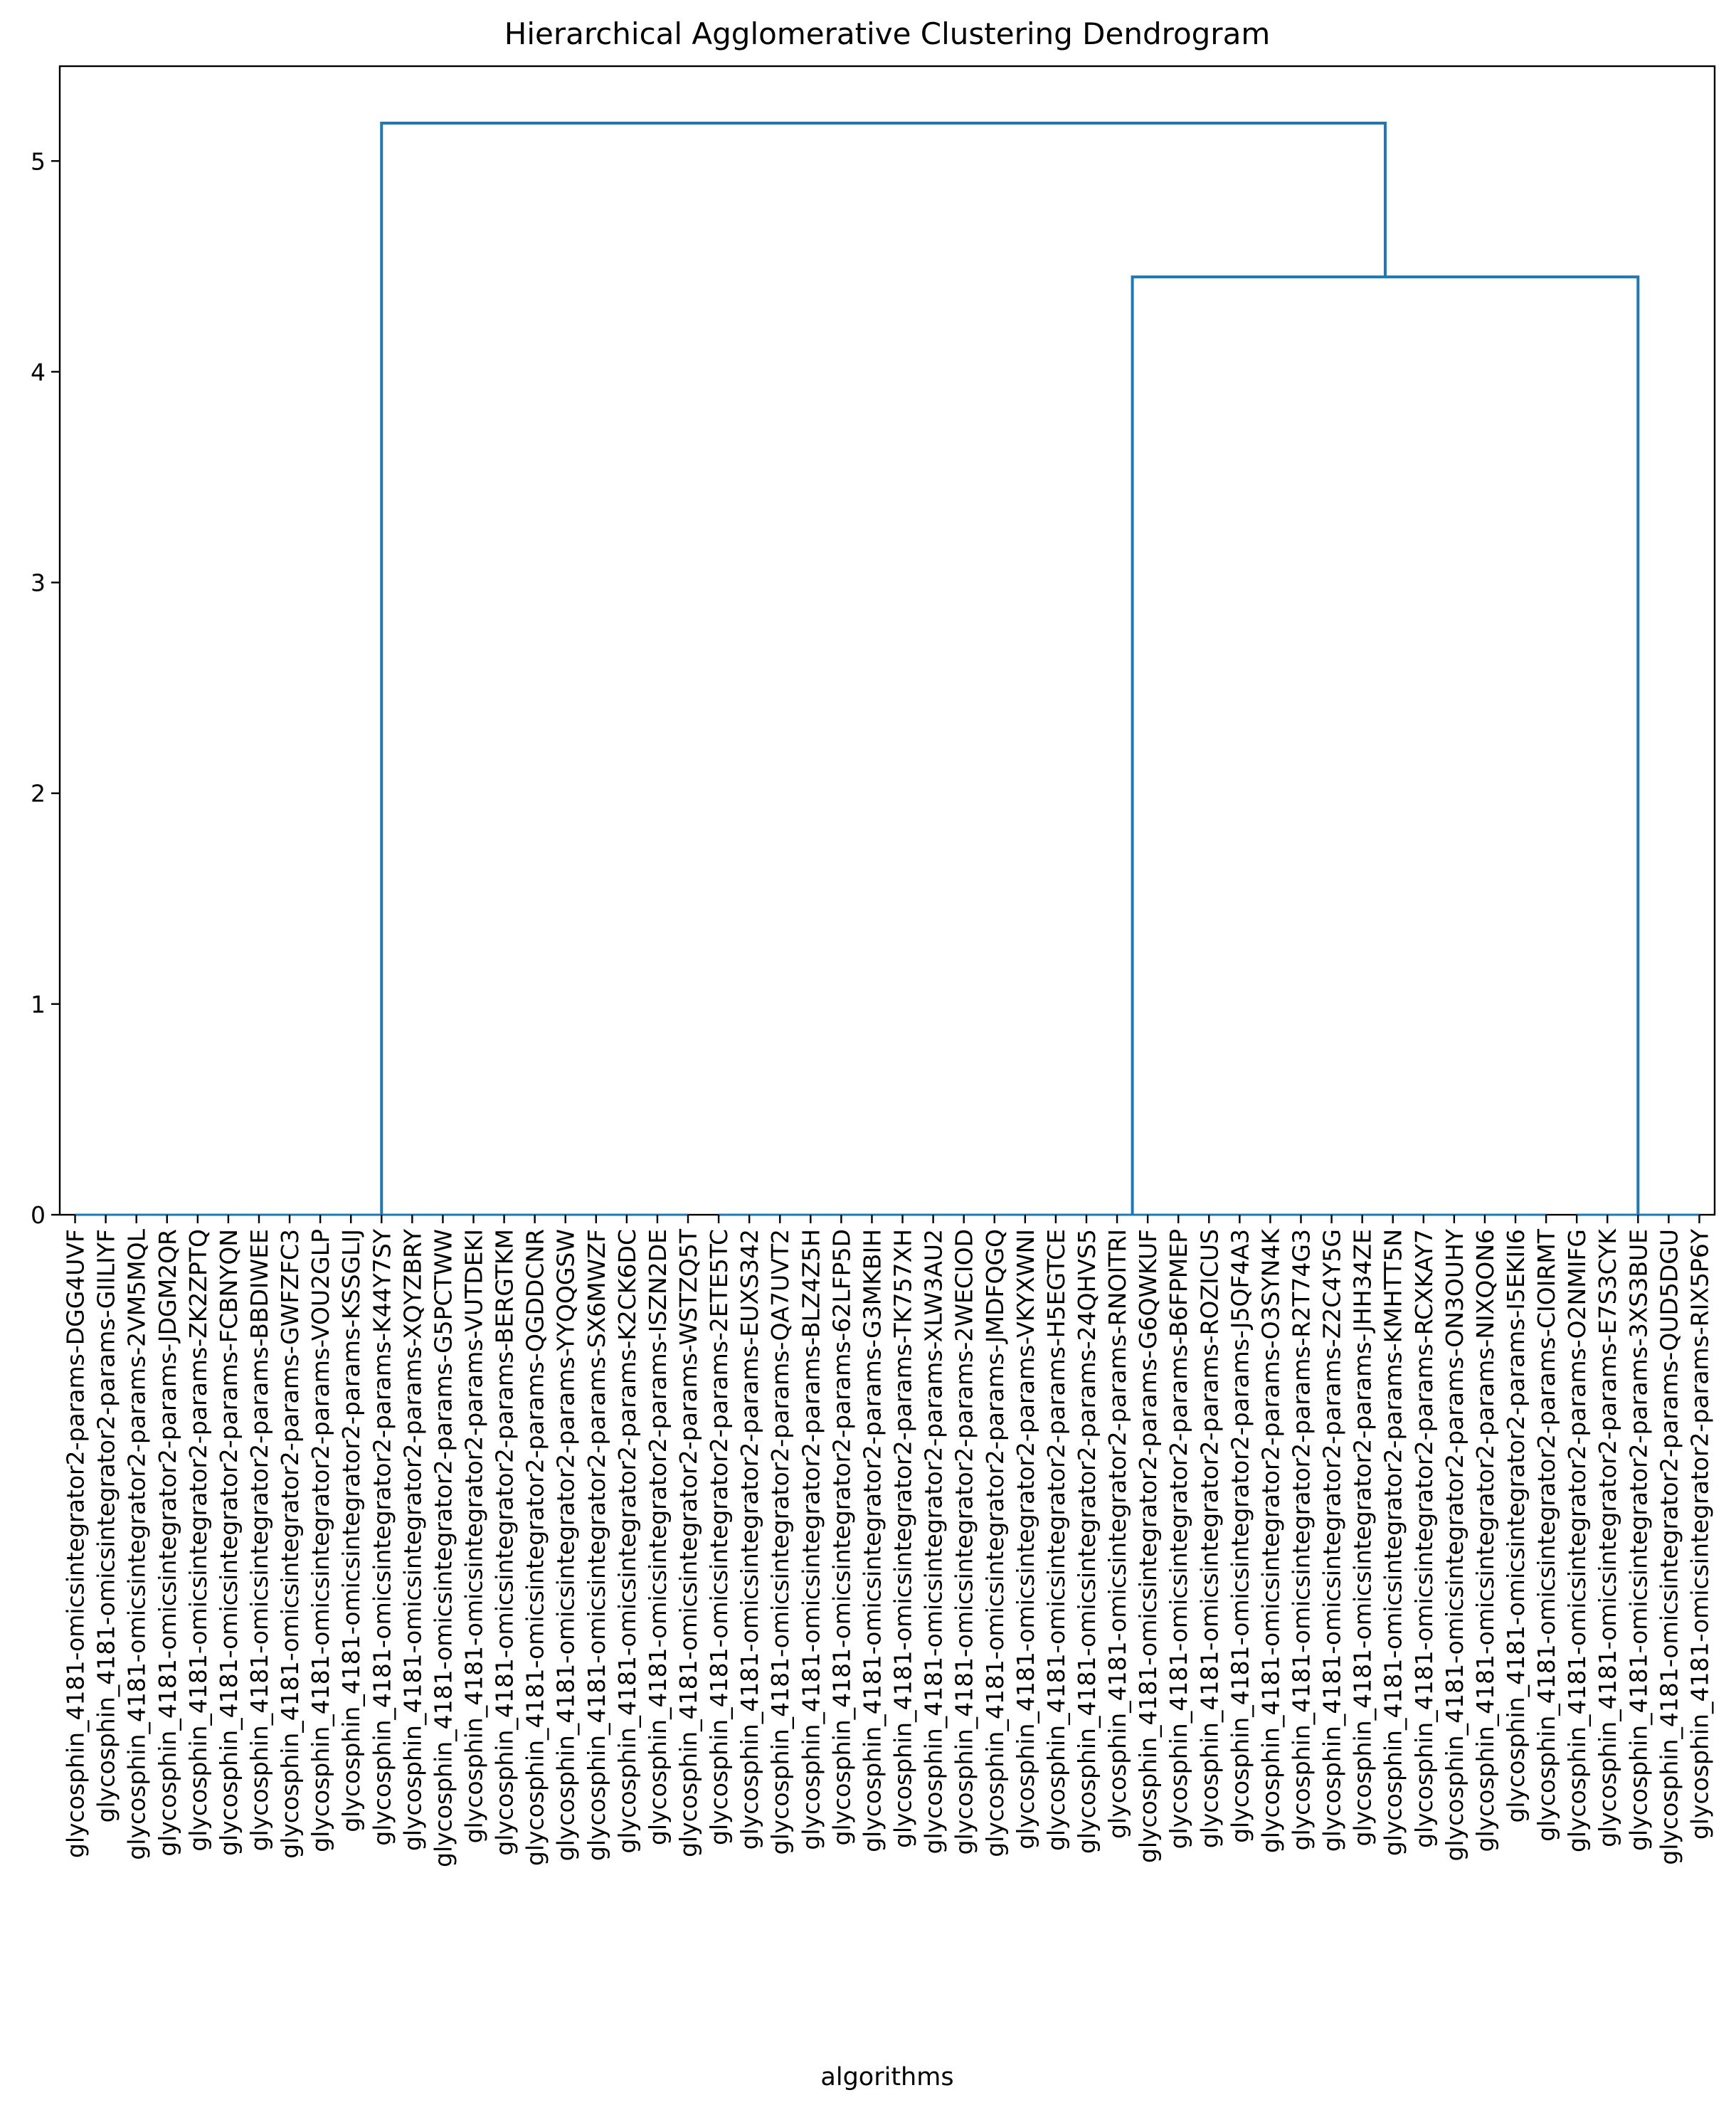 The height and width of the screenshot is (2105, 1736). Describe the element at coordinates (887, 2077) in the screenshot. I see `x-axis-label: algorithms` at that location.